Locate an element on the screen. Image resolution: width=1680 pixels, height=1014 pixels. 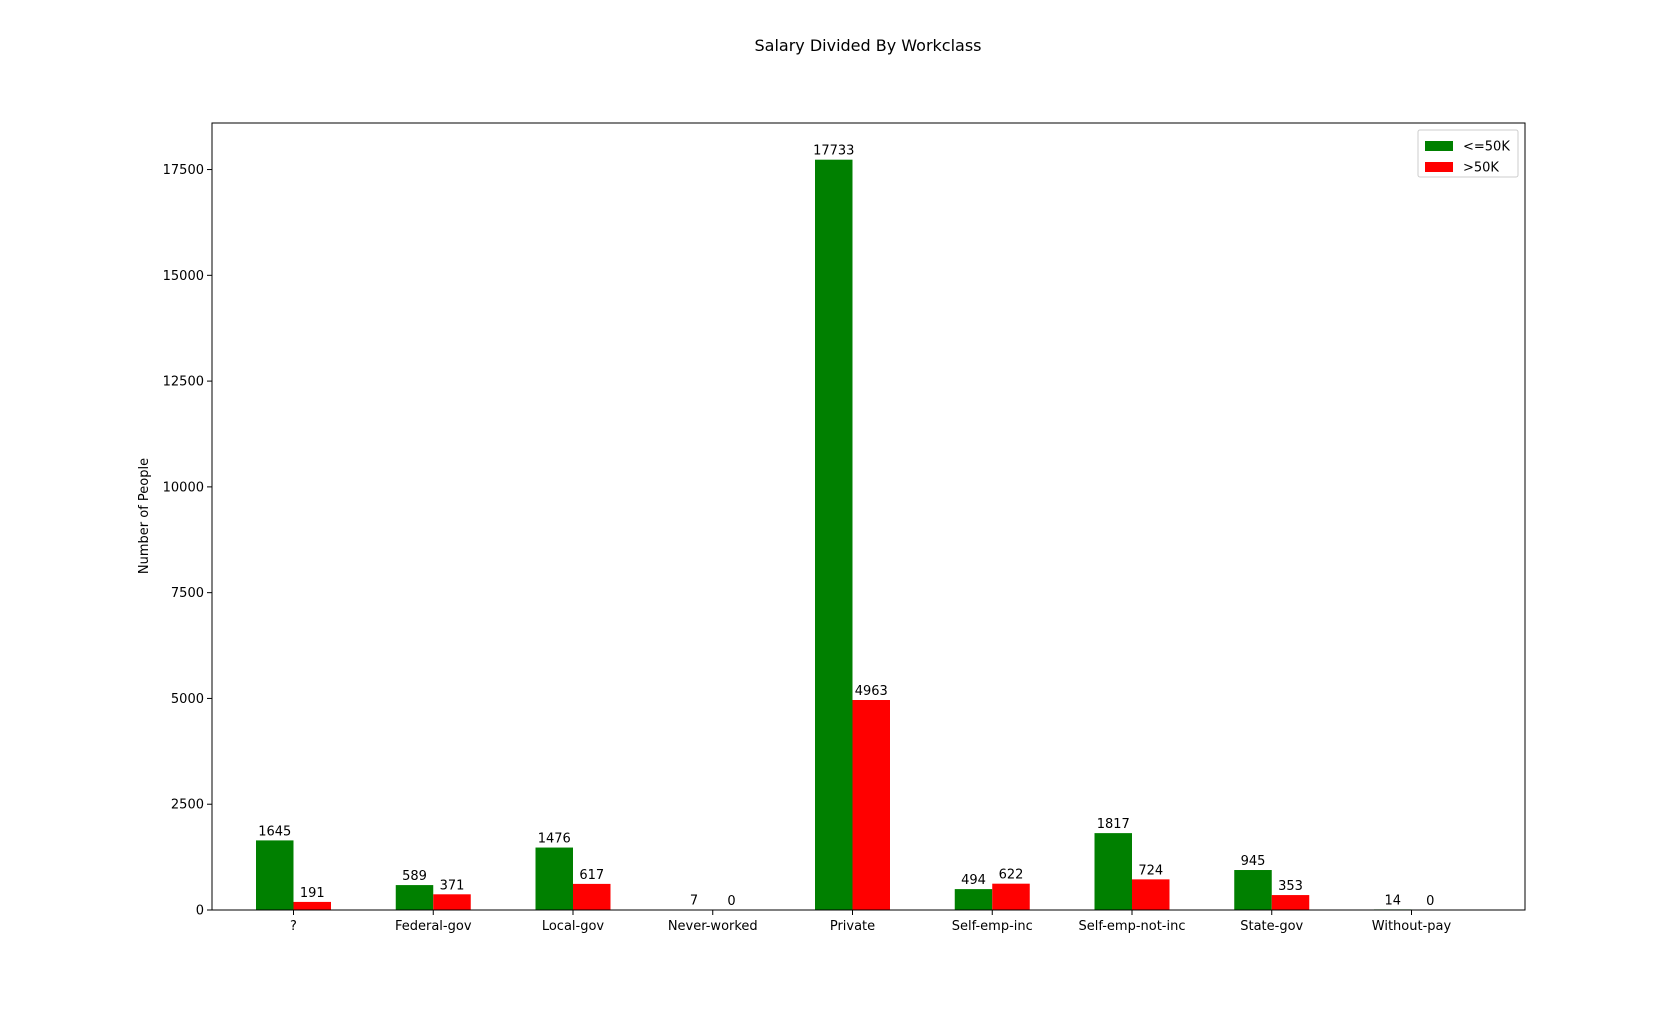
y-tick-label: 17500 is located at coordinates (183, 170).